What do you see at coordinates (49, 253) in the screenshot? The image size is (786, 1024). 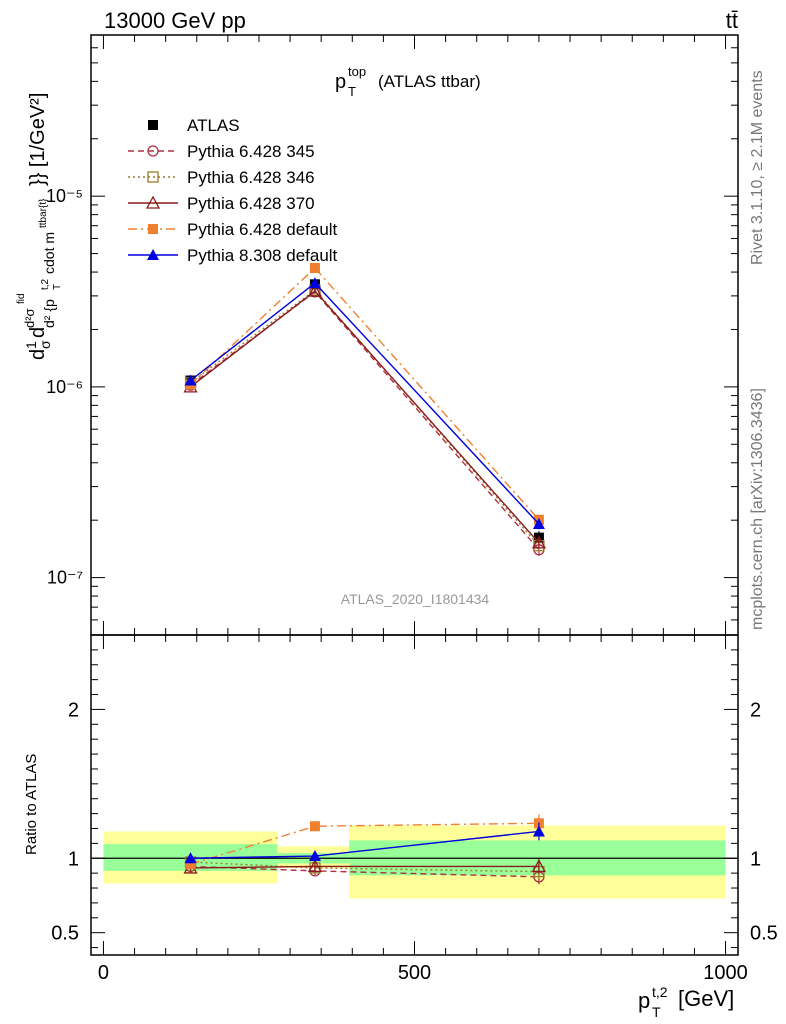 I see `svg-text: cdot m` at bounding box center [49, 253].